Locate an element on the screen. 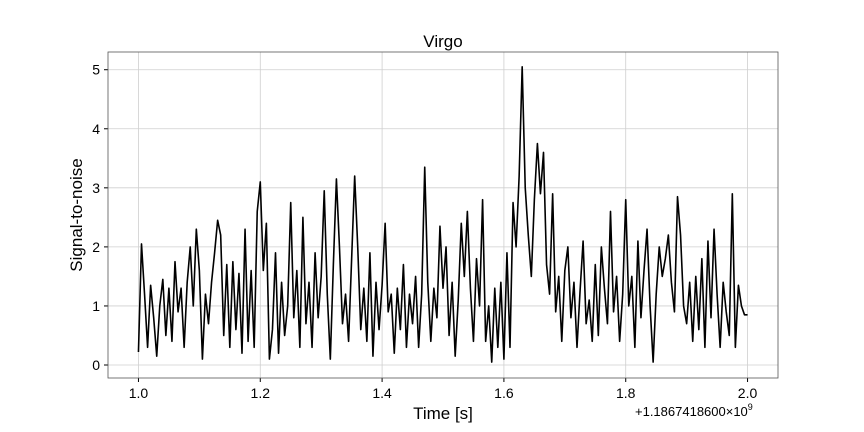  y-tick-label: 5 is located at coordinates (96, 70).